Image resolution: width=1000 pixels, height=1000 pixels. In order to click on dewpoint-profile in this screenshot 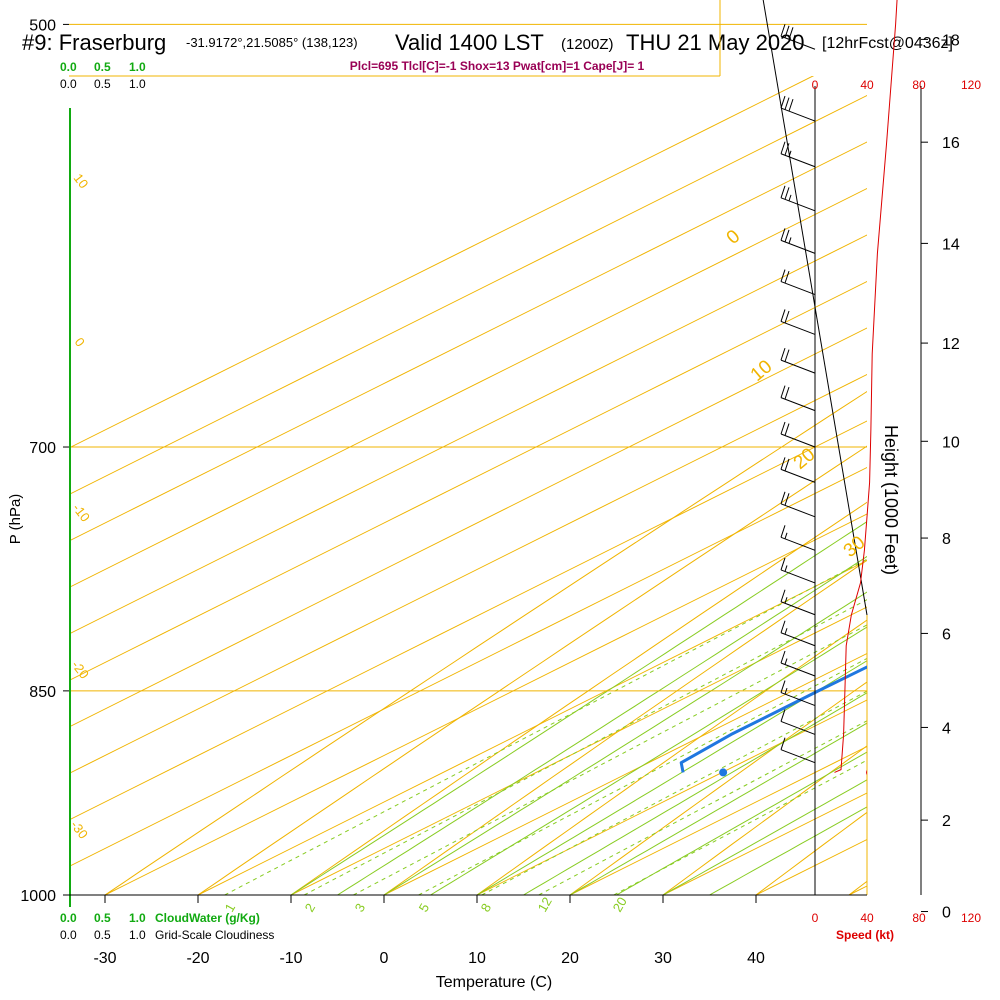, I will do `click(773, 719)`.